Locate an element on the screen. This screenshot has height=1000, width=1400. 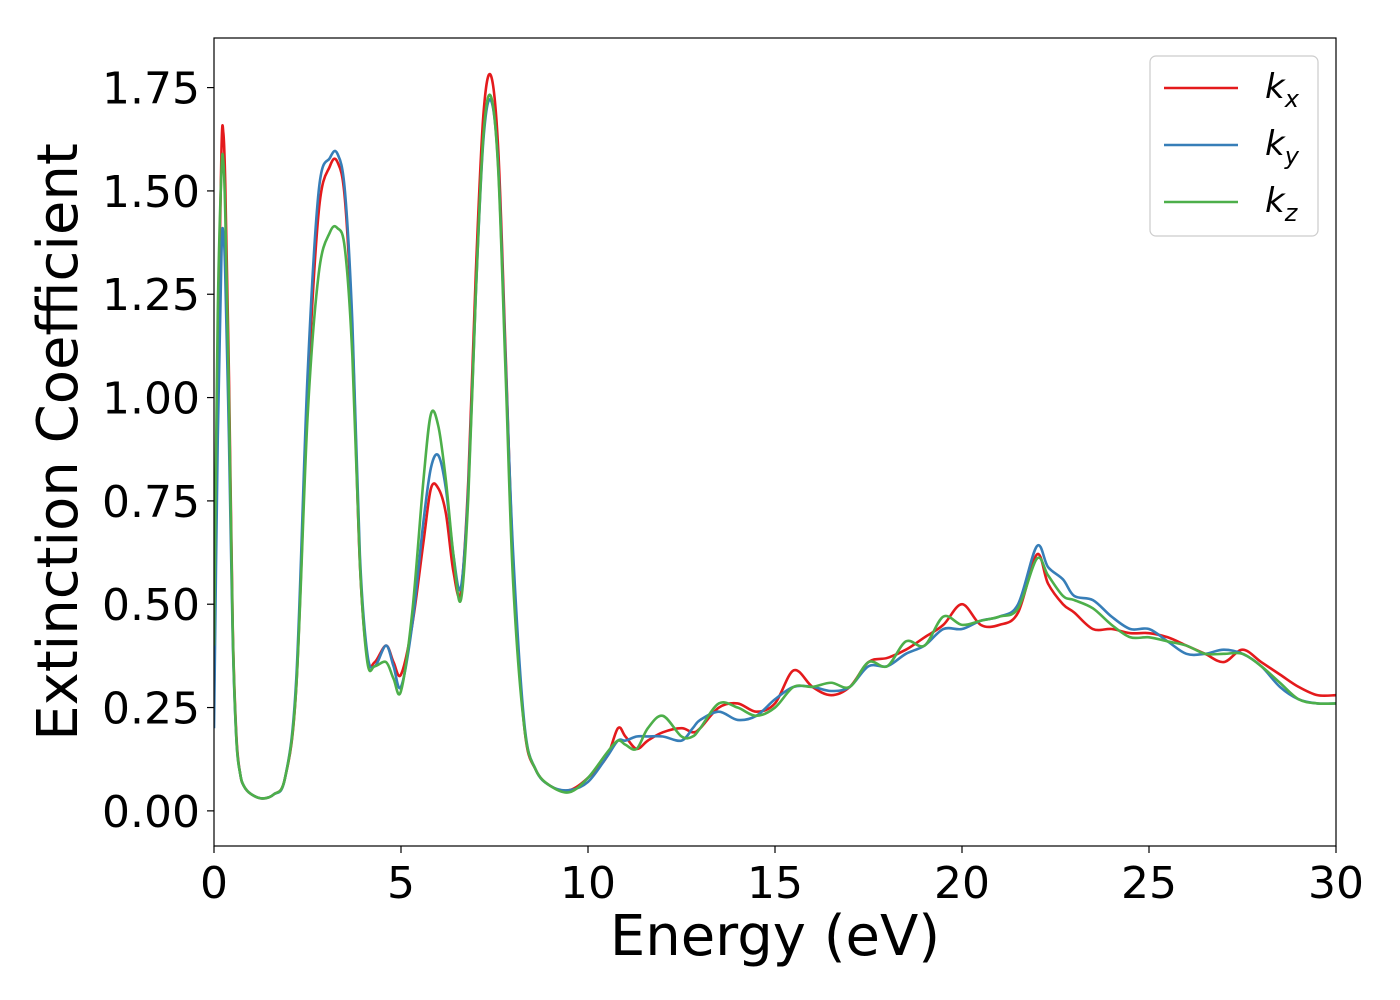
legend-label-kx: kx is located at coordinates (1282, 90).